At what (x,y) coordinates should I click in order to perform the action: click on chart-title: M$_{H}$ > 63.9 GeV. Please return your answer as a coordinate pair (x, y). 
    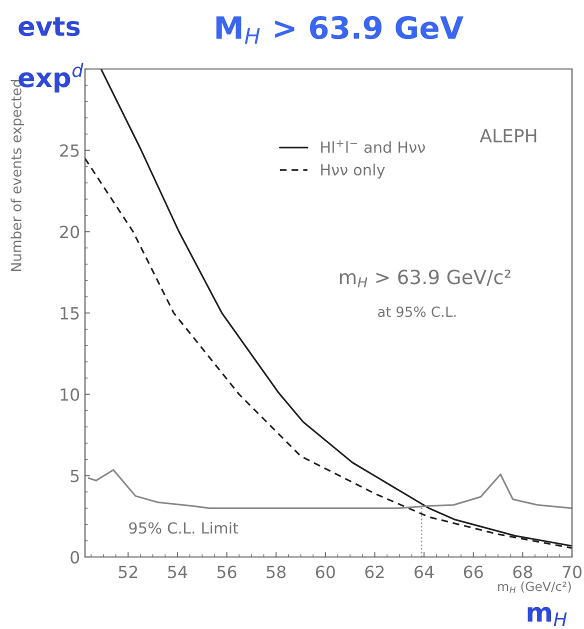
    Looking at the image, I should click on (340, 30).